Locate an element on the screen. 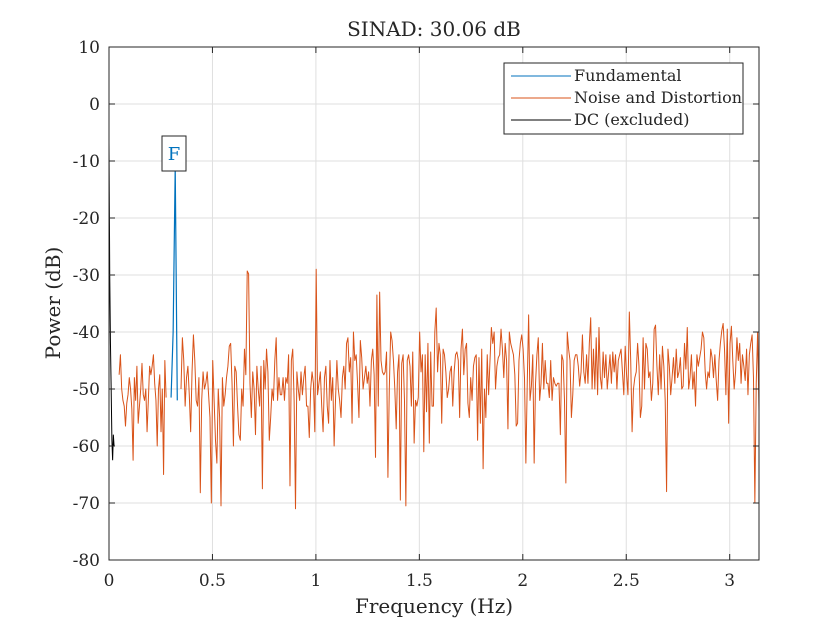 This screenshot has height=630, width=840. x-tick-label: 1.5 is located at coordinates (419, 581).